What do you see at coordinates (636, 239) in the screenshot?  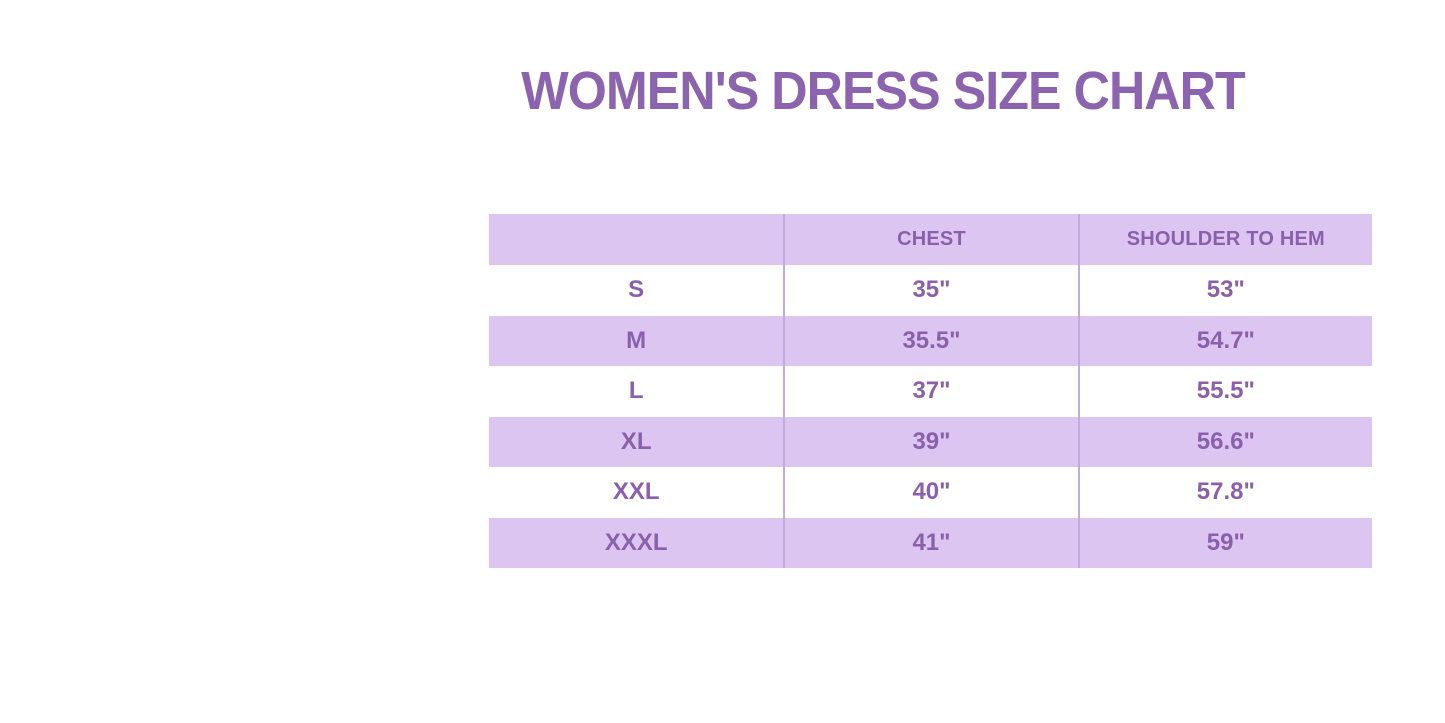 I see `header-cell-size` at bounding box center [636, 239].